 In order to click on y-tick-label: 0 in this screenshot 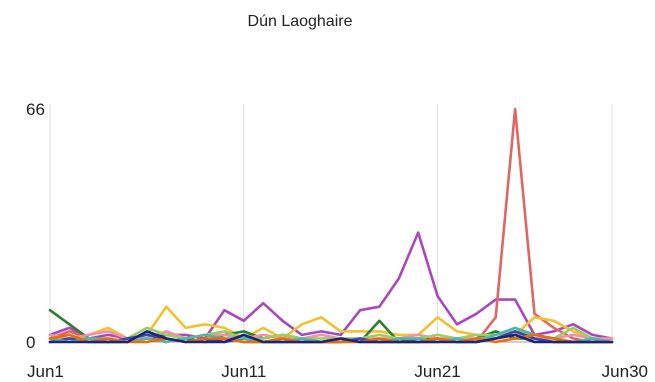, I will do `click(30, 342)`.